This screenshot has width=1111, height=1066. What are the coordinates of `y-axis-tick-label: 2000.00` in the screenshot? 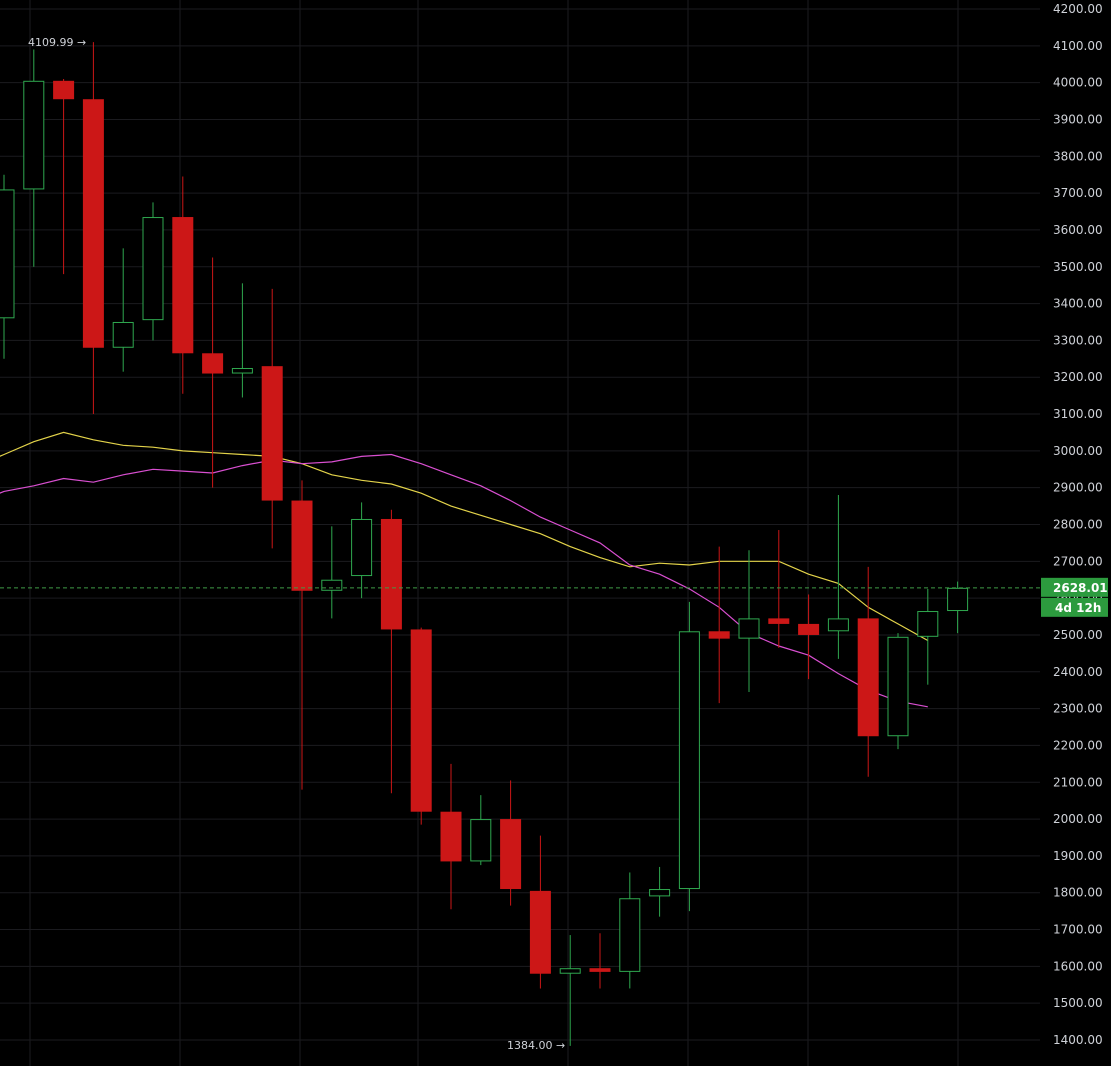 It's located at (1078, 819).